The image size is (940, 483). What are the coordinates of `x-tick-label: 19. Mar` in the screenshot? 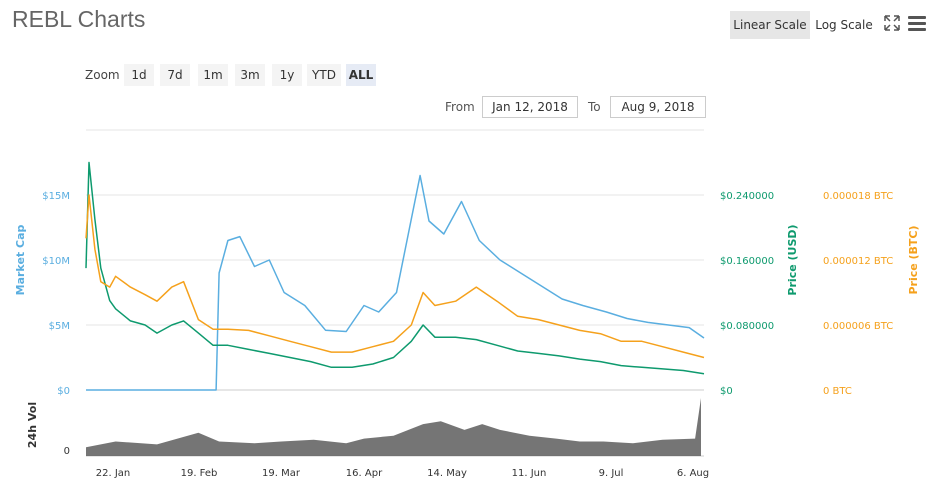 It's located at (281, 473).